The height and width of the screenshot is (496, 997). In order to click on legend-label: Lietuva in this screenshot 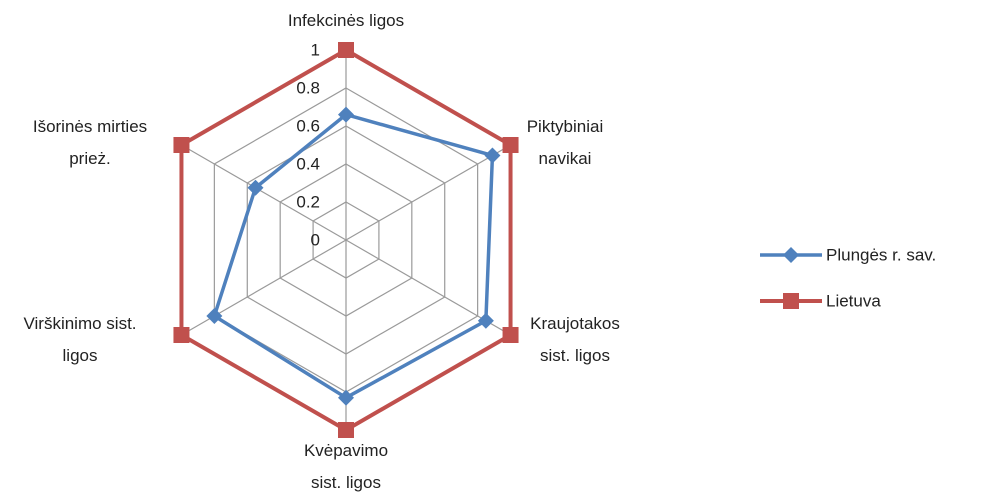, I will do `click(853, 300)`.